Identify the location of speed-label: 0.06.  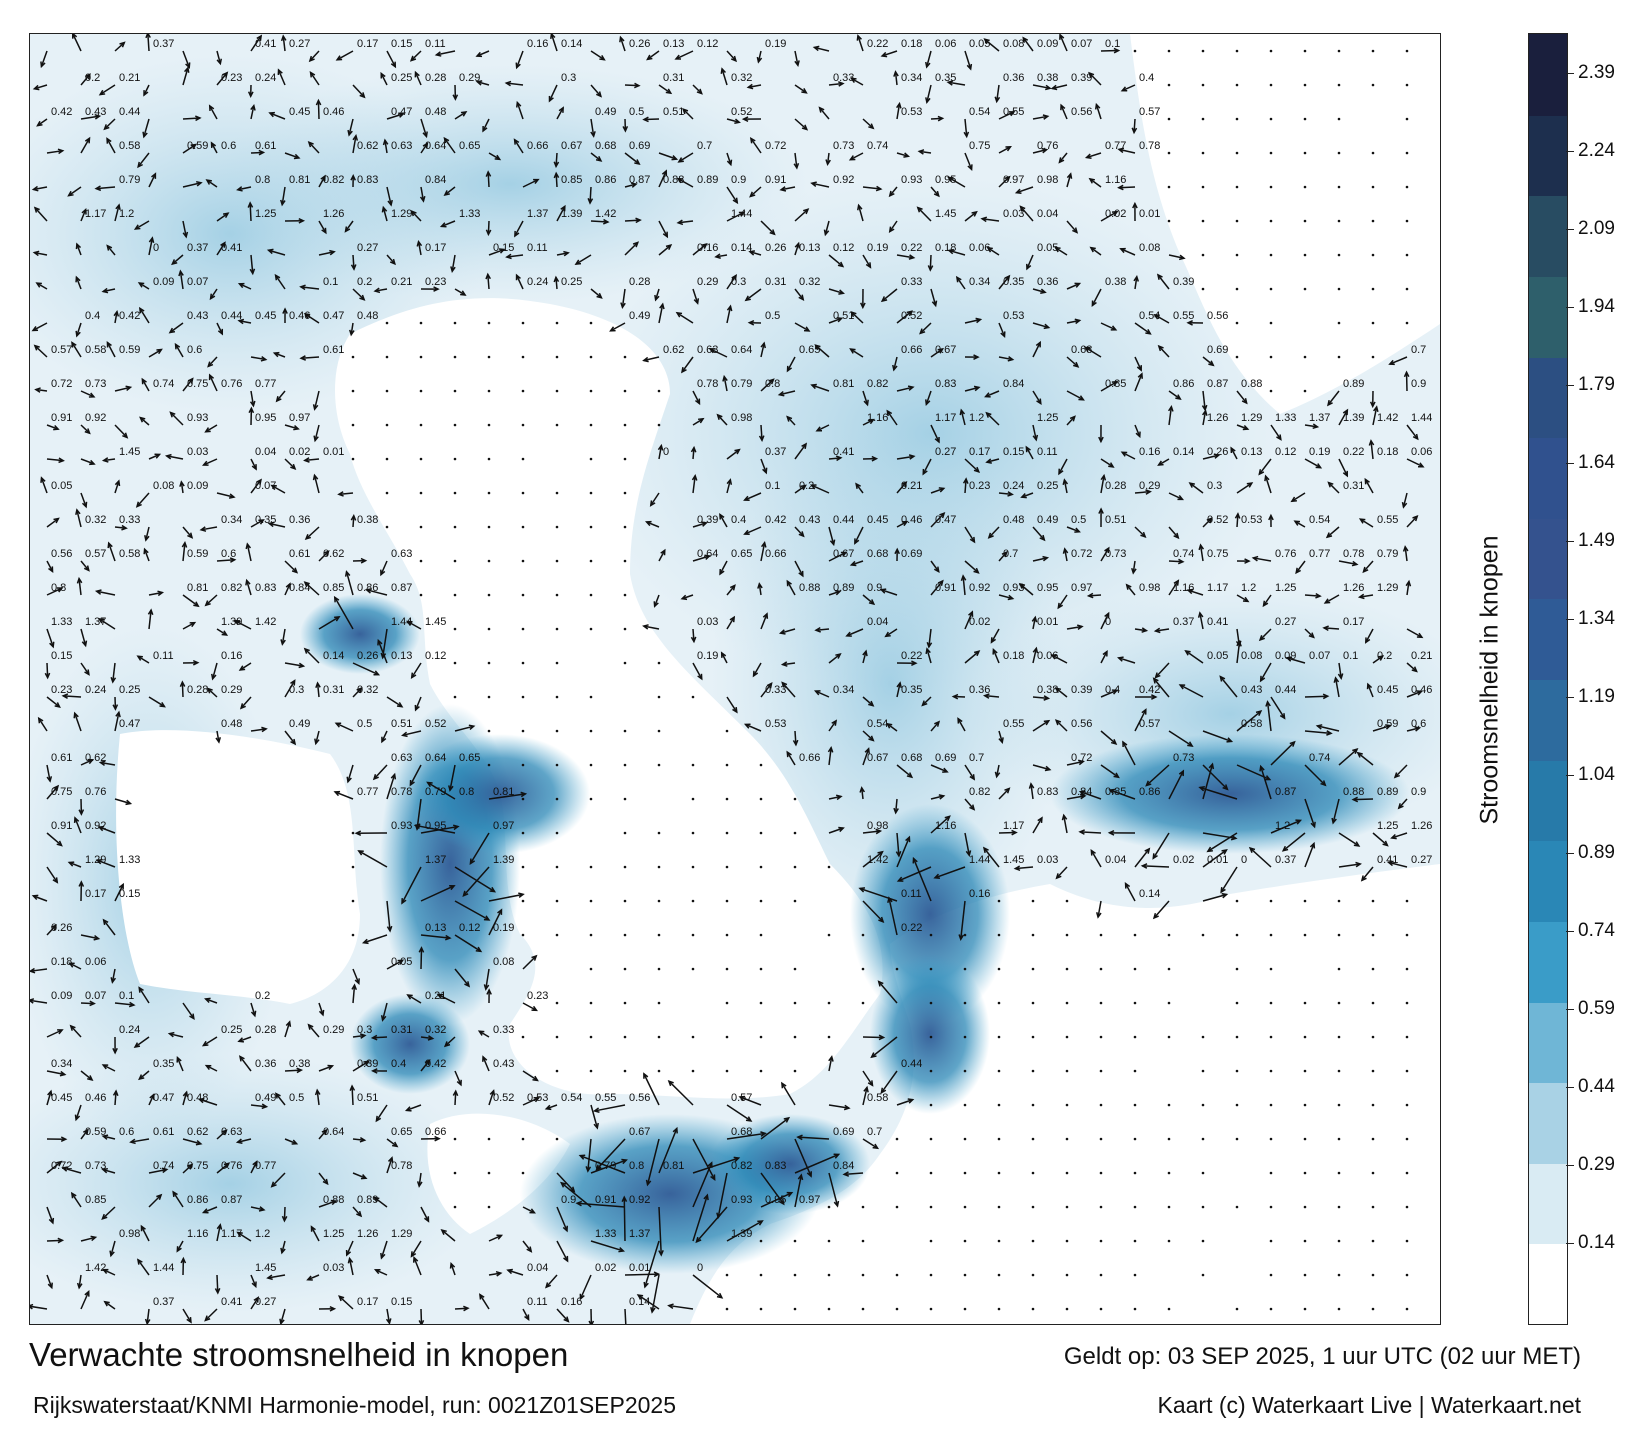
(95, 962).